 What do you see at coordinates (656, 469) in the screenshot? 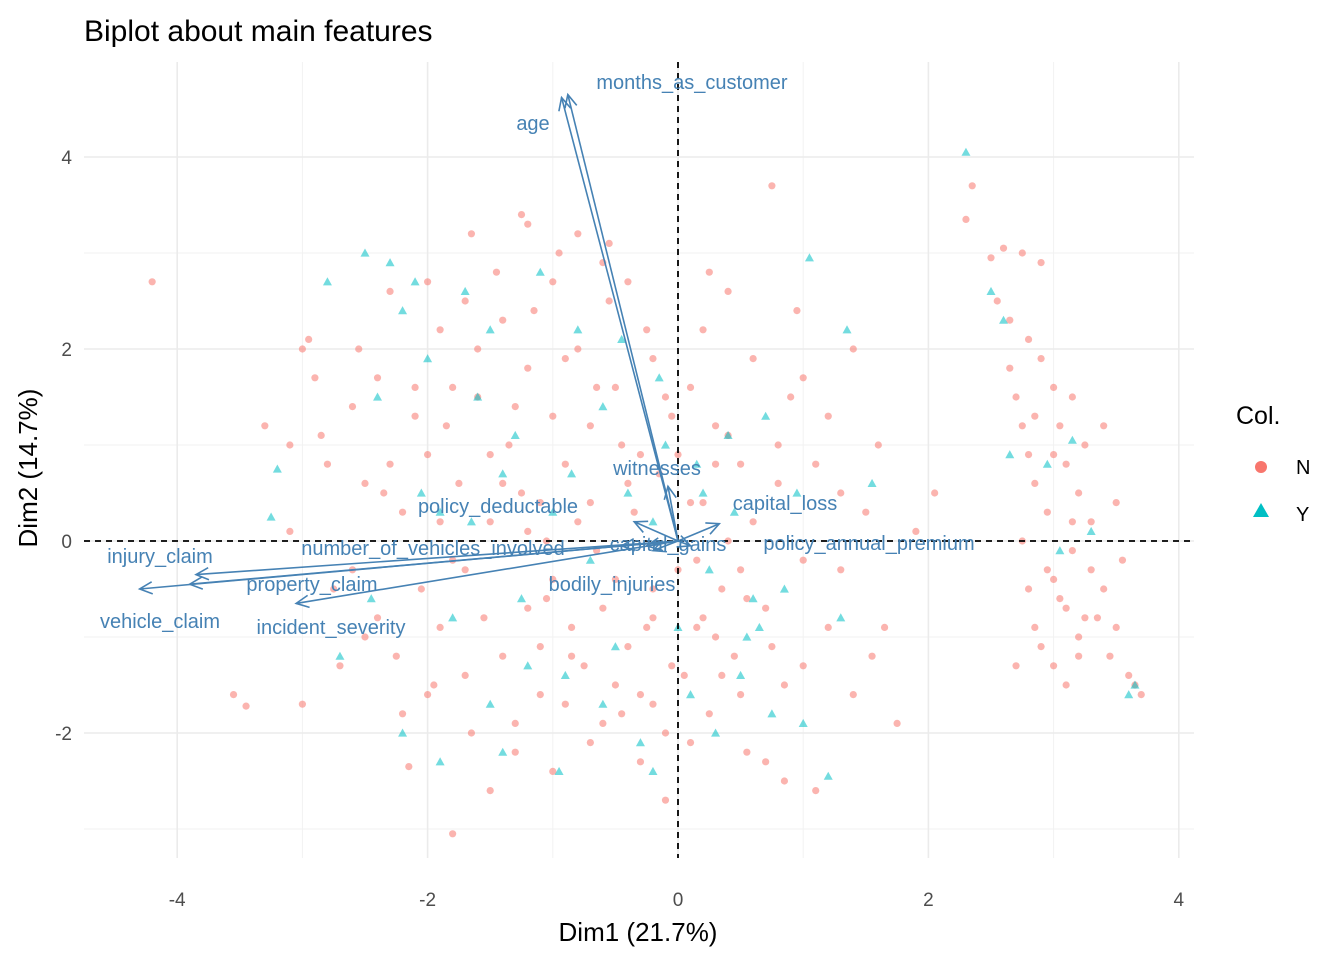
I see `label-witnesses: witnesses` at bounding box center [656, 469].